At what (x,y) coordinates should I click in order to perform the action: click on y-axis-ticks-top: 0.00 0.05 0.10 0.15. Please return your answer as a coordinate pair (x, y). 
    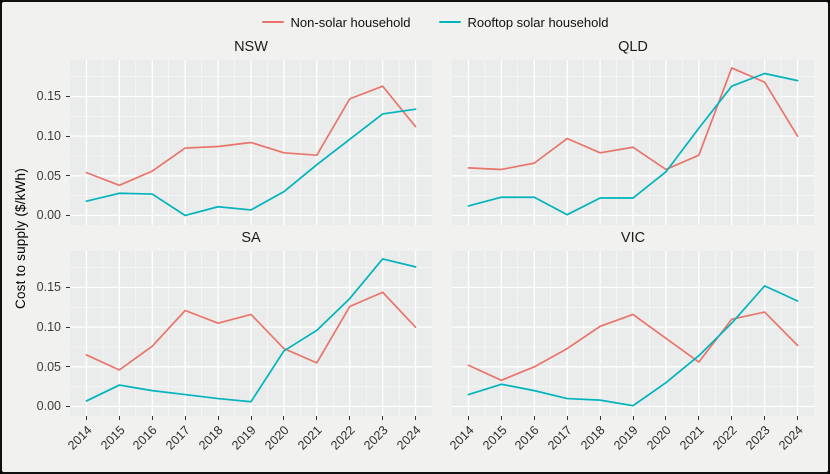
    Looking at the image, I should click on (50, 142).